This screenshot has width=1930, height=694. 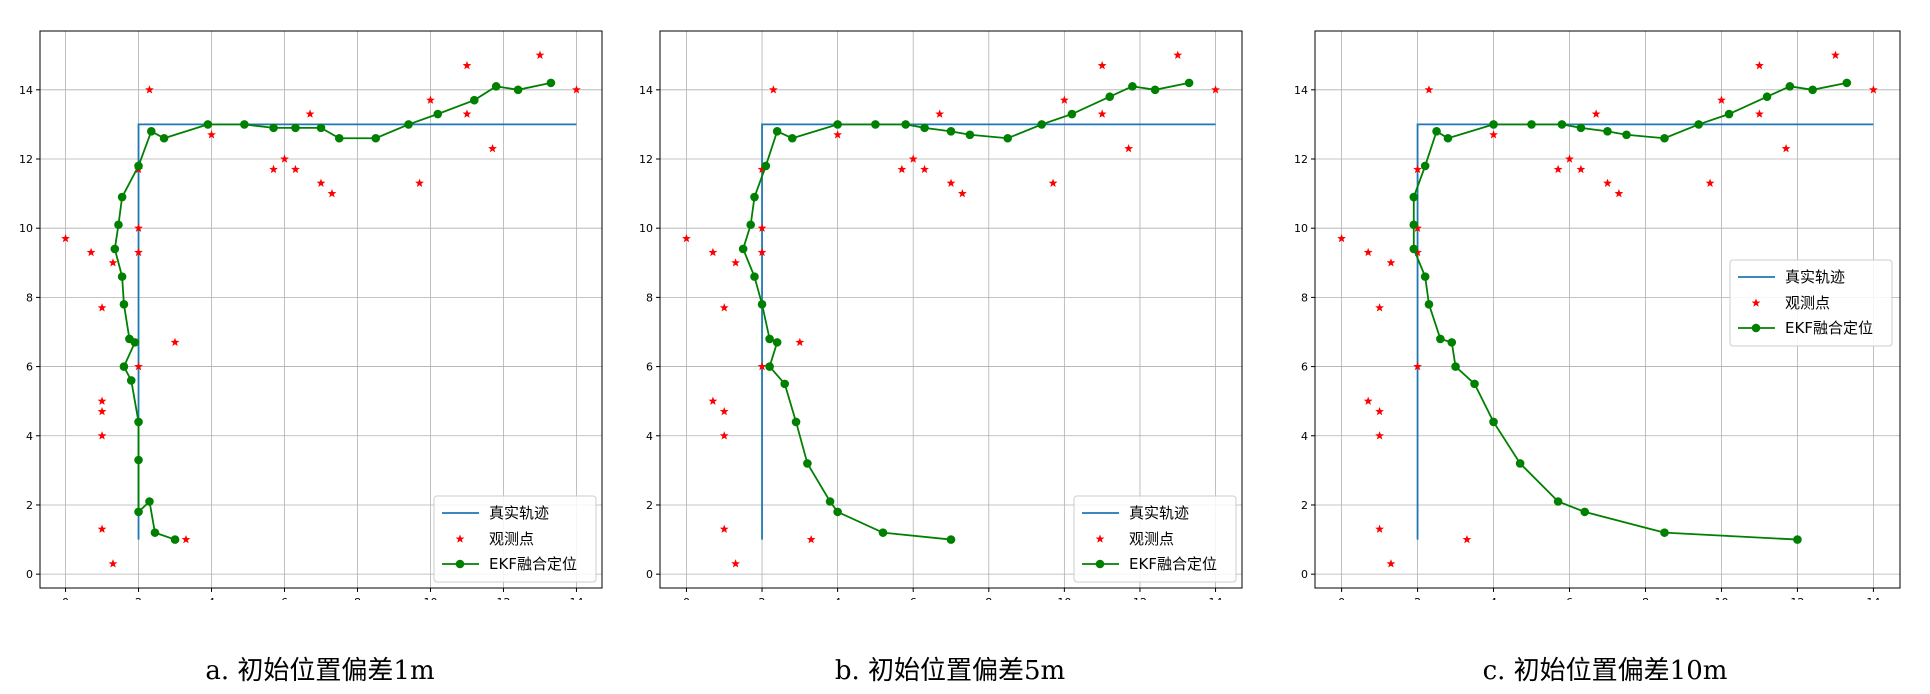 What do you see at coordinates (1100, 564) in the screenshot?
I see `legend-ekf-swatch-marker` at bounding box center [1100, 564].